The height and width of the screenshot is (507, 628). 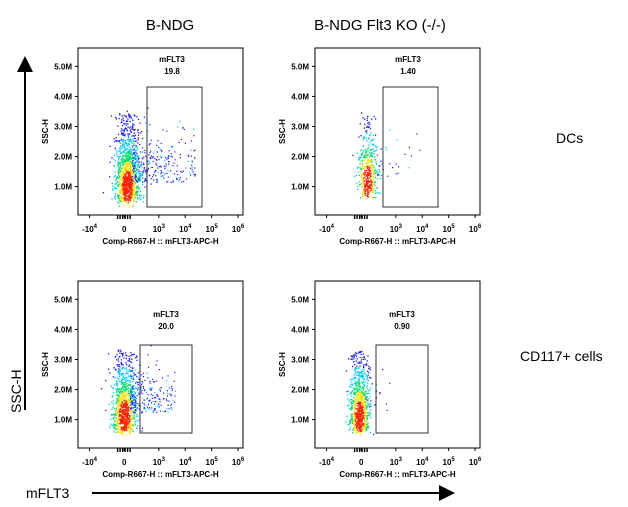 What do you see at coordinates (368, 393) in the screenshot?
I see `event-dots` at bounding box center [368, 393].